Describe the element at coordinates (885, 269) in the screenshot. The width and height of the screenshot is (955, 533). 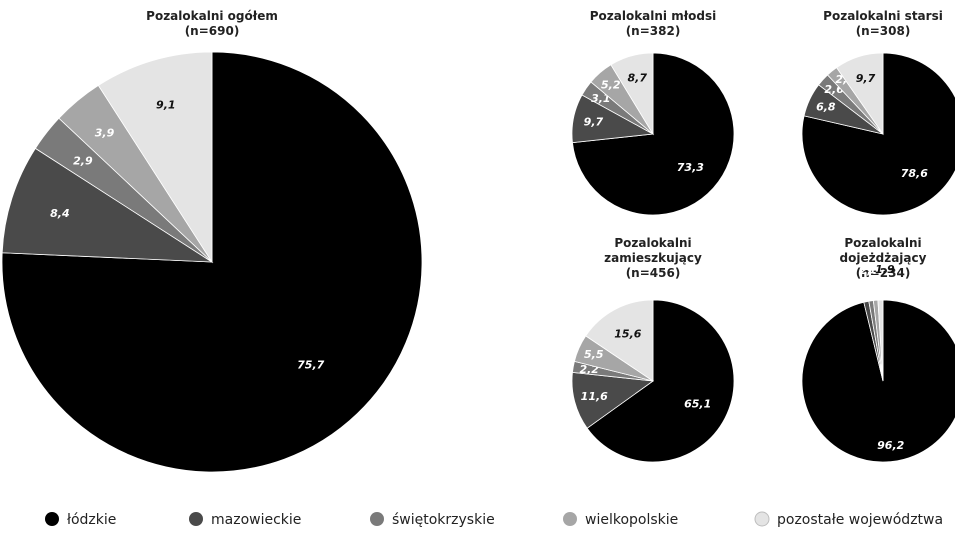
I see `pie-slice-label: 1,9` at that location.